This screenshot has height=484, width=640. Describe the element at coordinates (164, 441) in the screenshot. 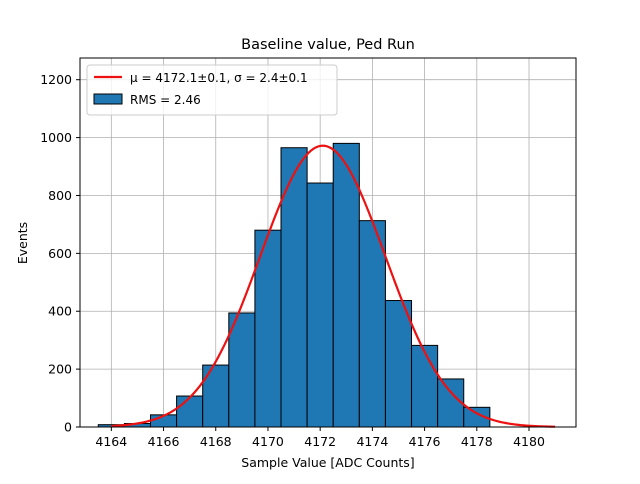

I see `x-tick-label: 4166` at that location.